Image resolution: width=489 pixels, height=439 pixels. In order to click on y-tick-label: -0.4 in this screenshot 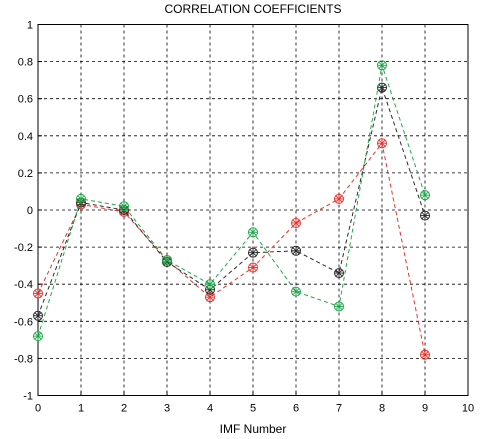, I will do `click(23, 285)`.